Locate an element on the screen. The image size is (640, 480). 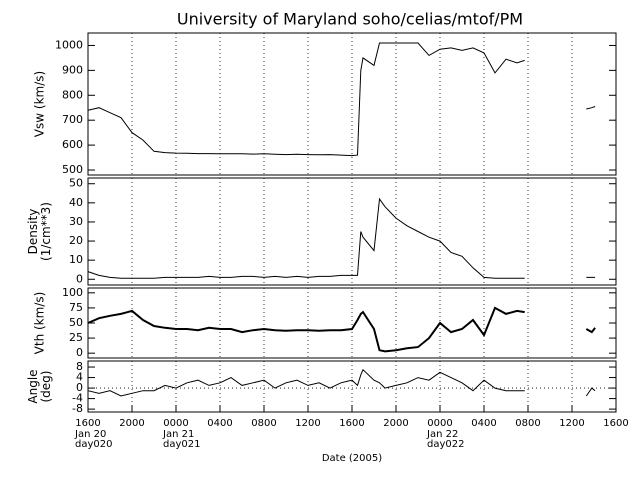
y-tick-label: 10 is located at coordinates (76, 259).